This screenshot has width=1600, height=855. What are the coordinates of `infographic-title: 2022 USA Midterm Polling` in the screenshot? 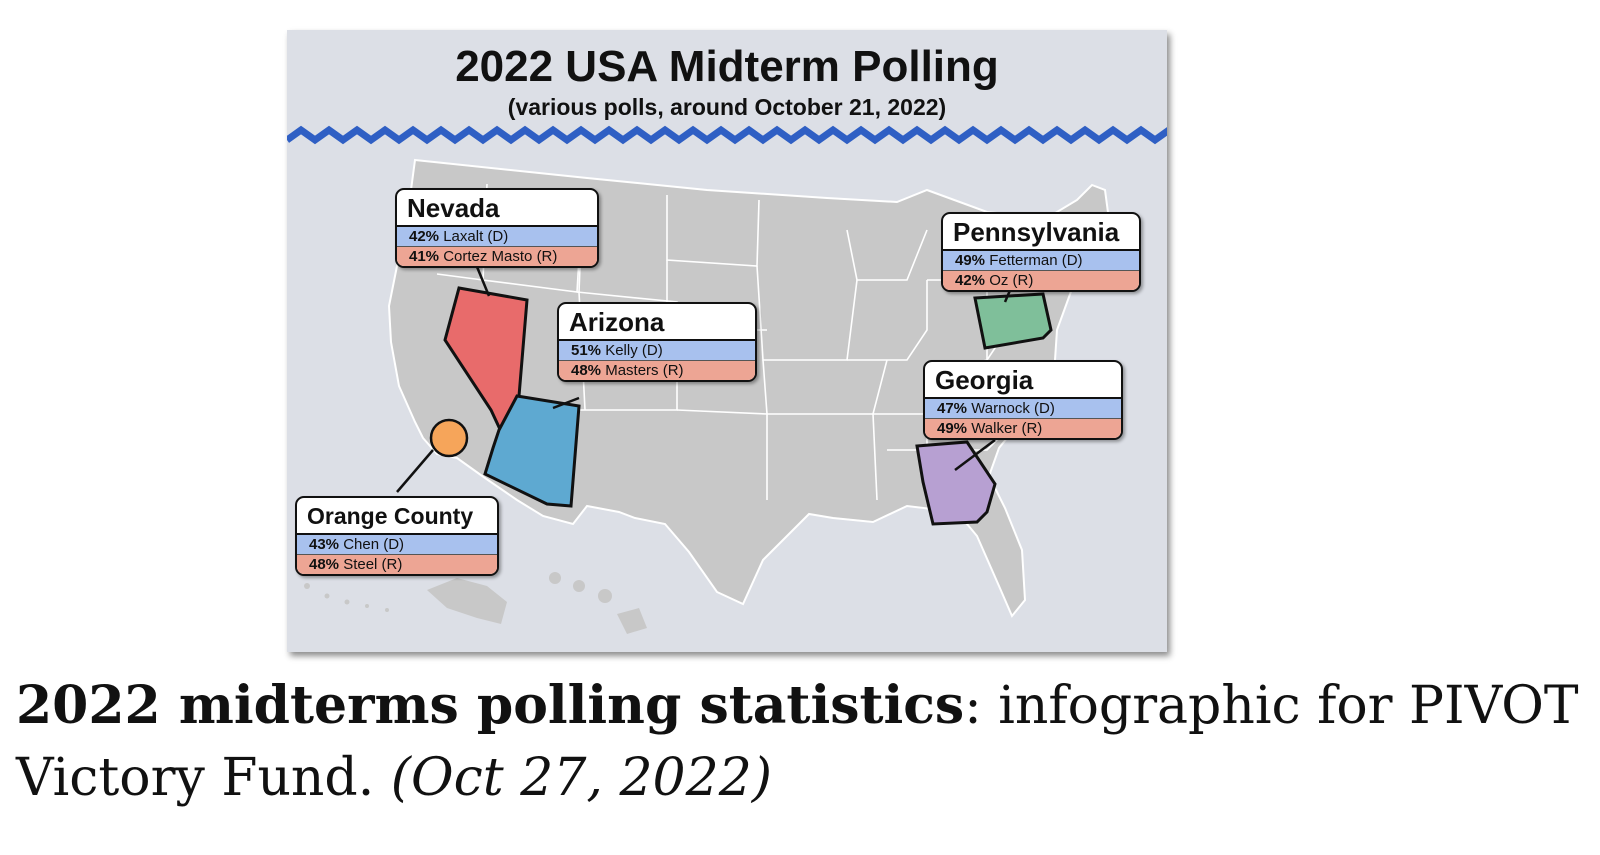 It's located at (727, 66).